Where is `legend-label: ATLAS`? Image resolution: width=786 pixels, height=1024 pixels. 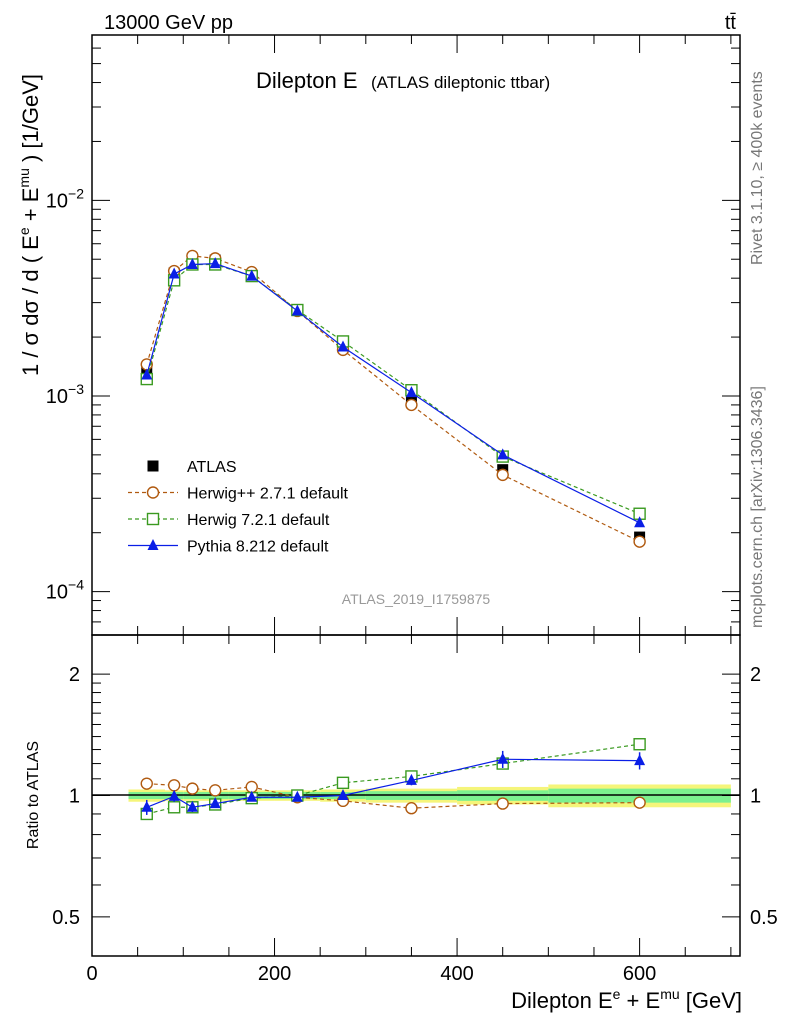 legend-label: ATLAS is located at coordinates (212, 467).